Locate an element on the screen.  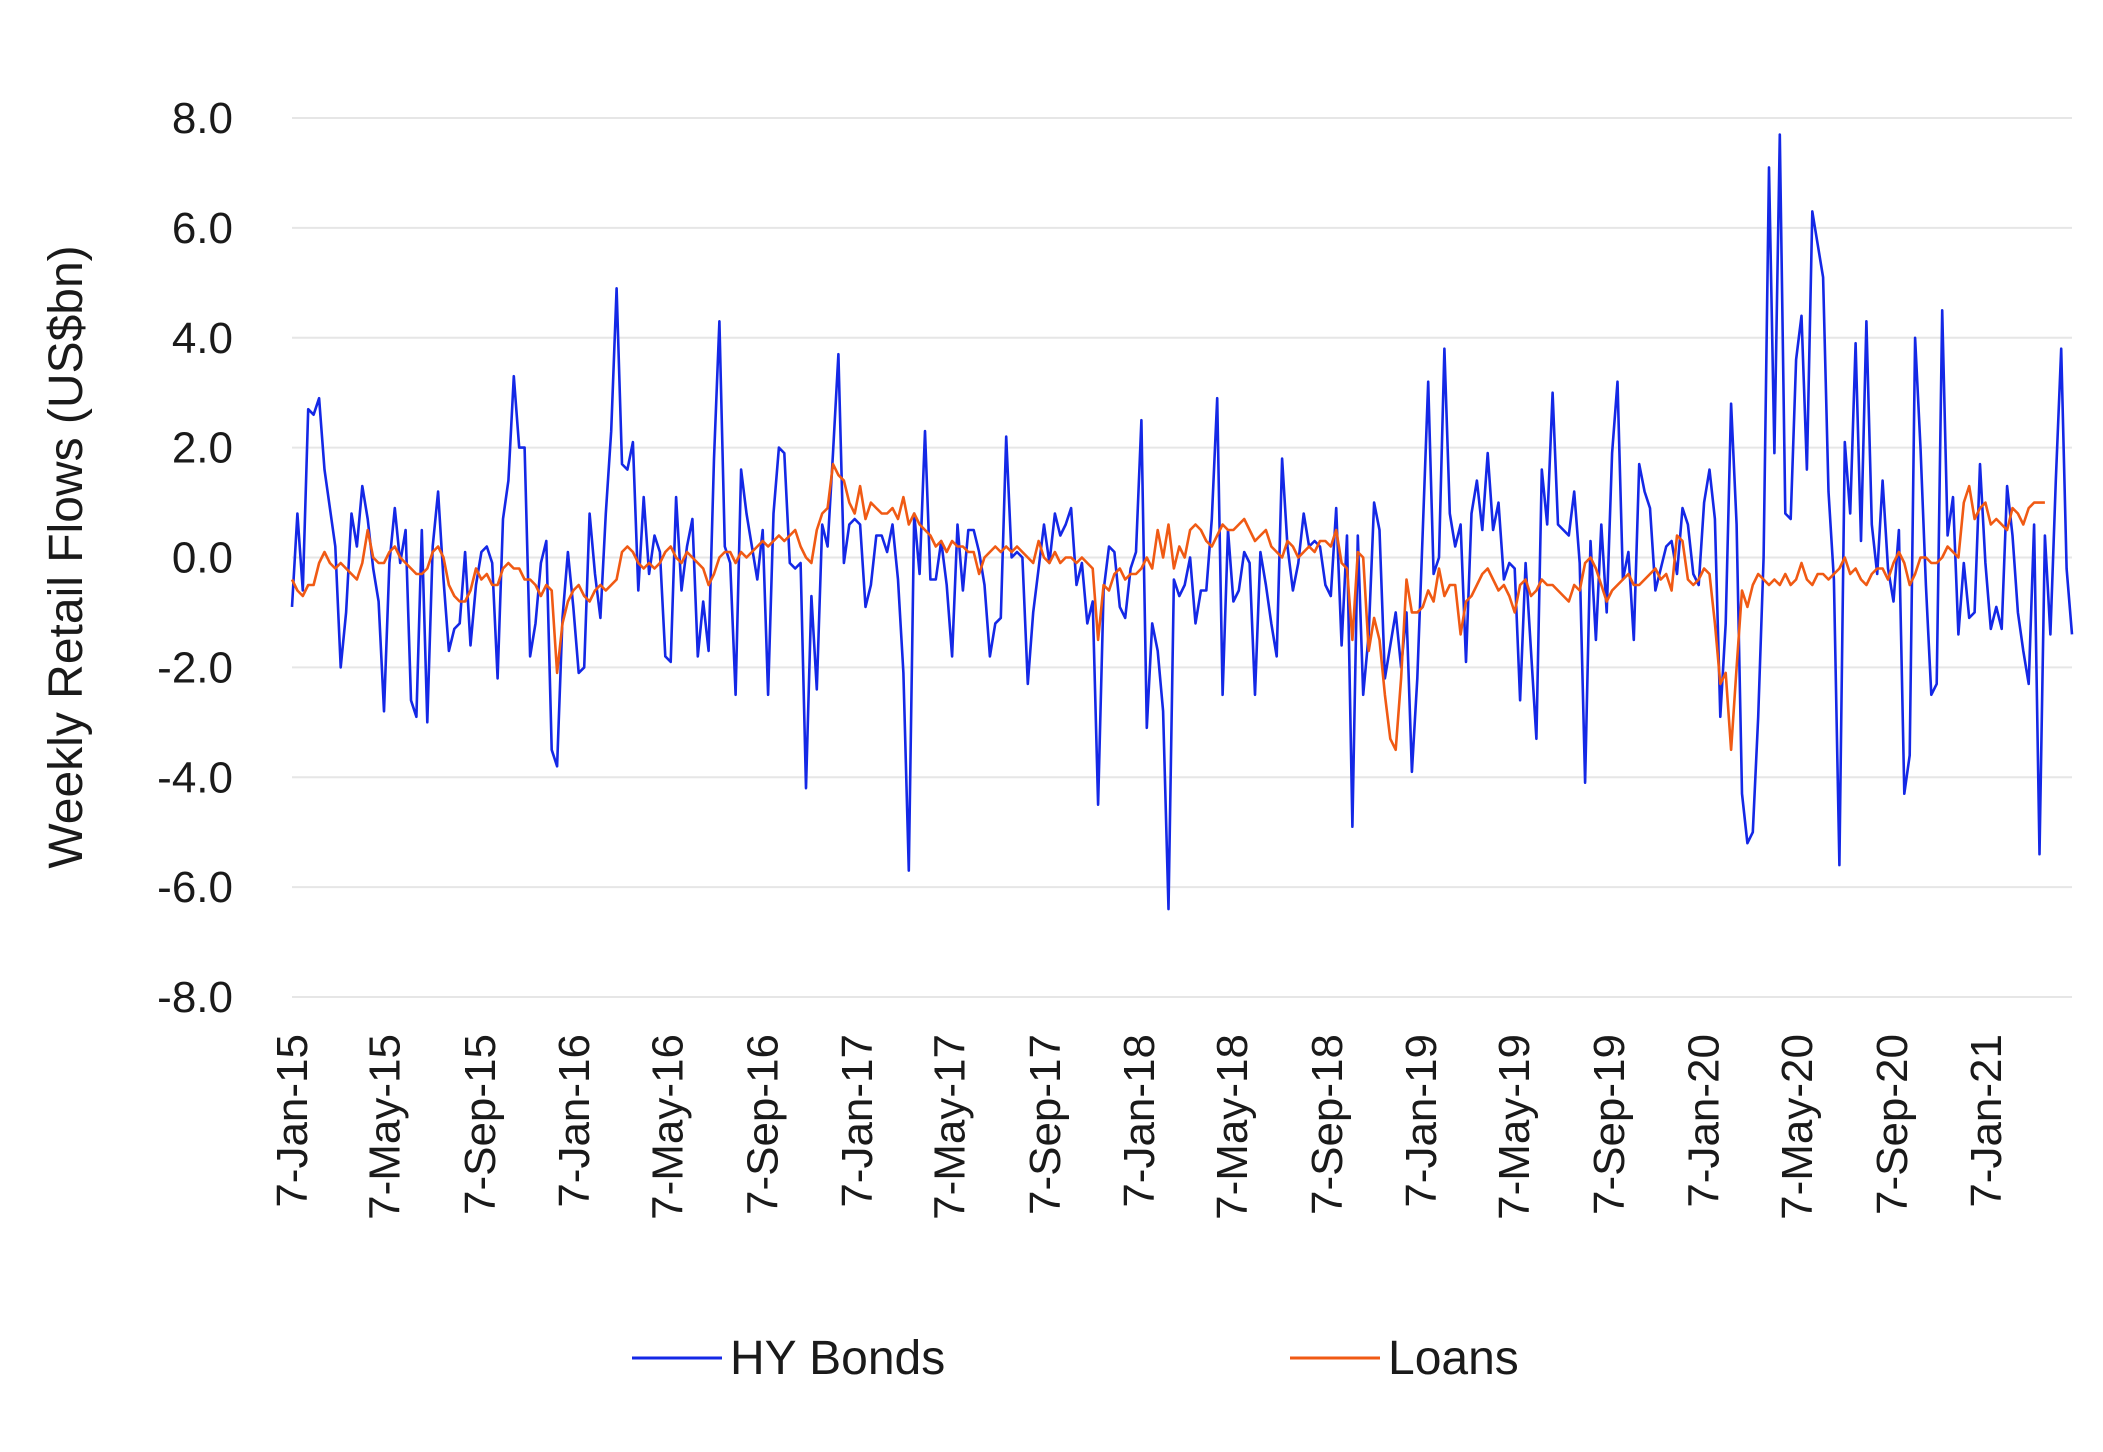
x-tick-label: 7-May-19 is located at coordinates (1514, 1127).